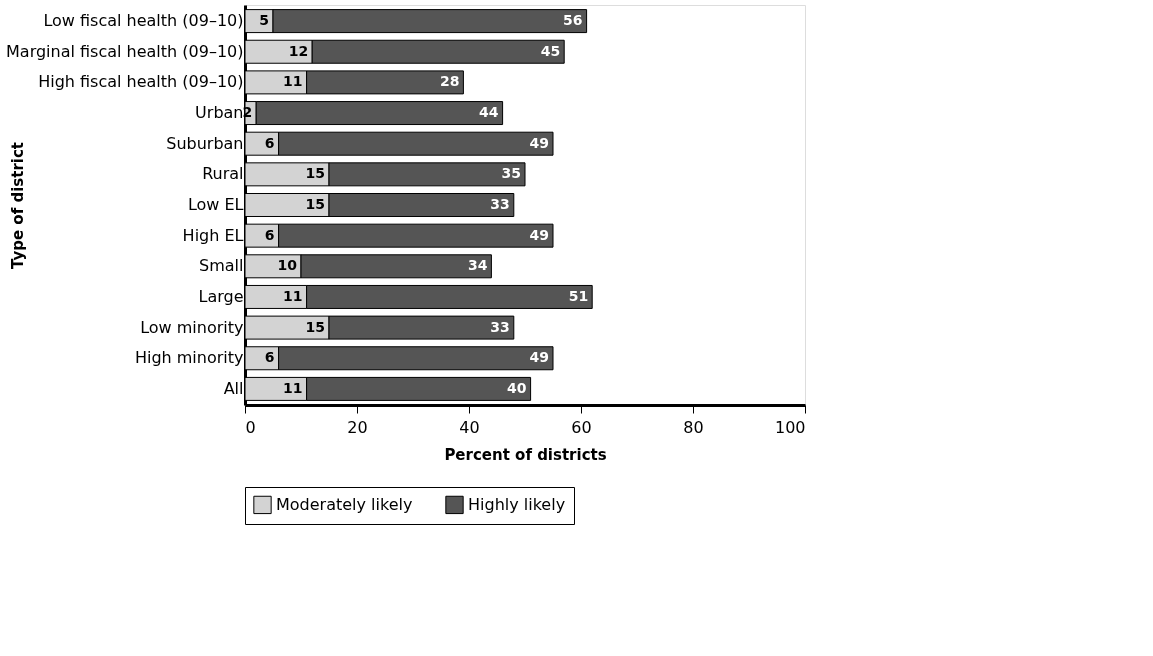 The height and width of the screenshot is (656, 1153). Describe the element at coordinates (573, 20) in the screenshot. I see `data-label: 56` at that location.